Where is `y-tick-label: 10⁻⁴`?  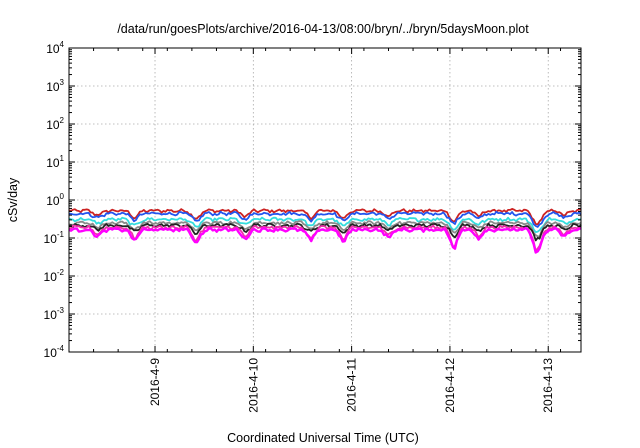 y-tick-label: 10⁻⁴ is located at coordinates (54, 352).